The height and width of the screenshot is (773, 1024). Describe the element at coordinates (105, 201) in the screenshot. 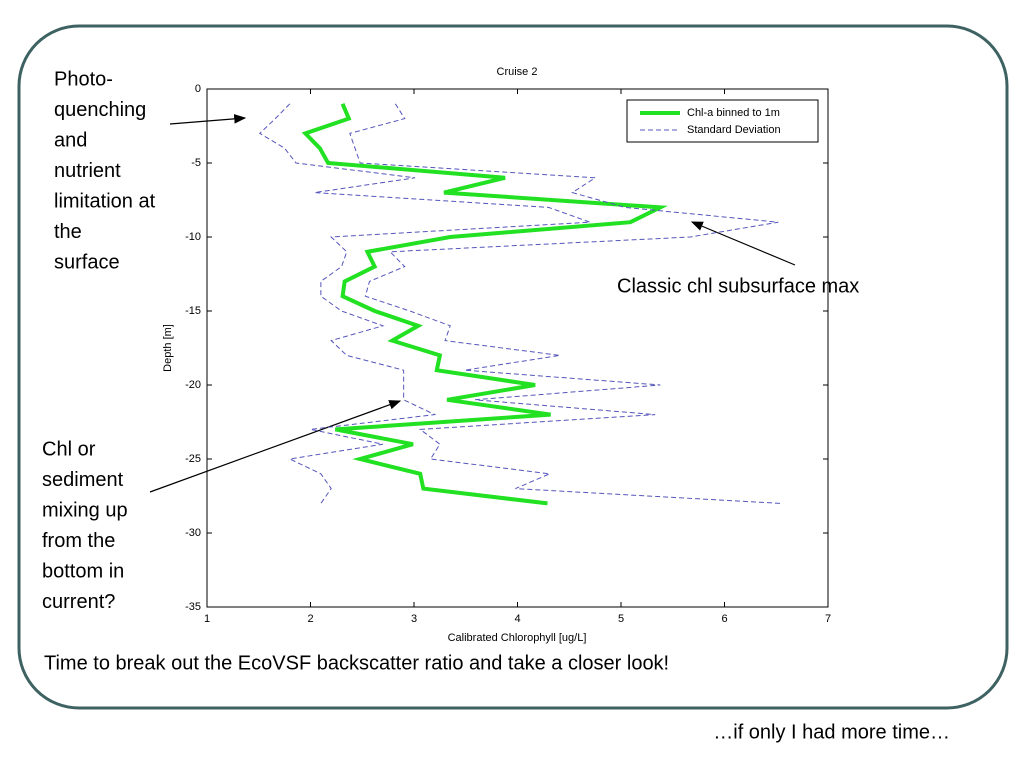

I see `annotation: limitation at` at that location.